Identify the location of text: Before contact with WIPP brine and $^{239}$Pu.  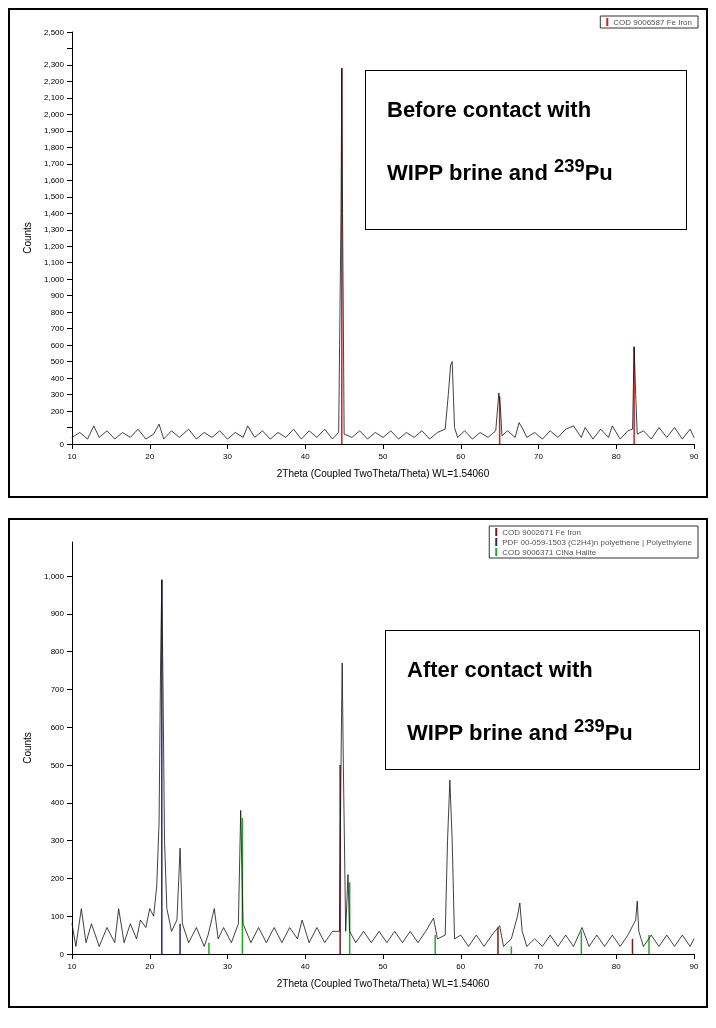
(500, 141).